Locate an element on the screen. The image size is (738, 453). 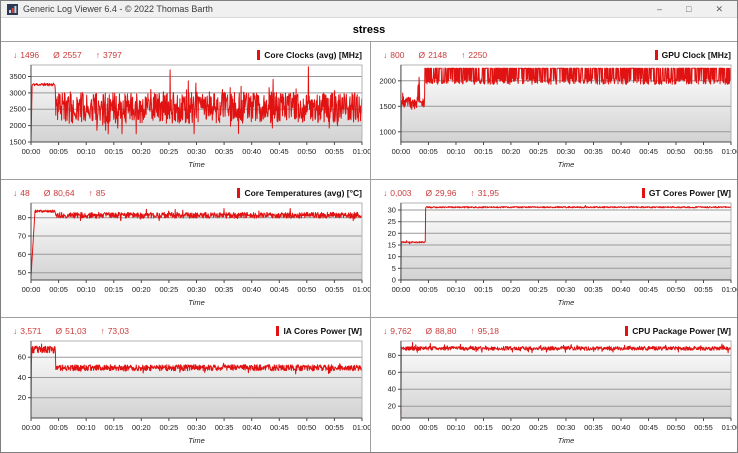
stat-avg: Ø 88,80 is located at coordinates (441, 331).